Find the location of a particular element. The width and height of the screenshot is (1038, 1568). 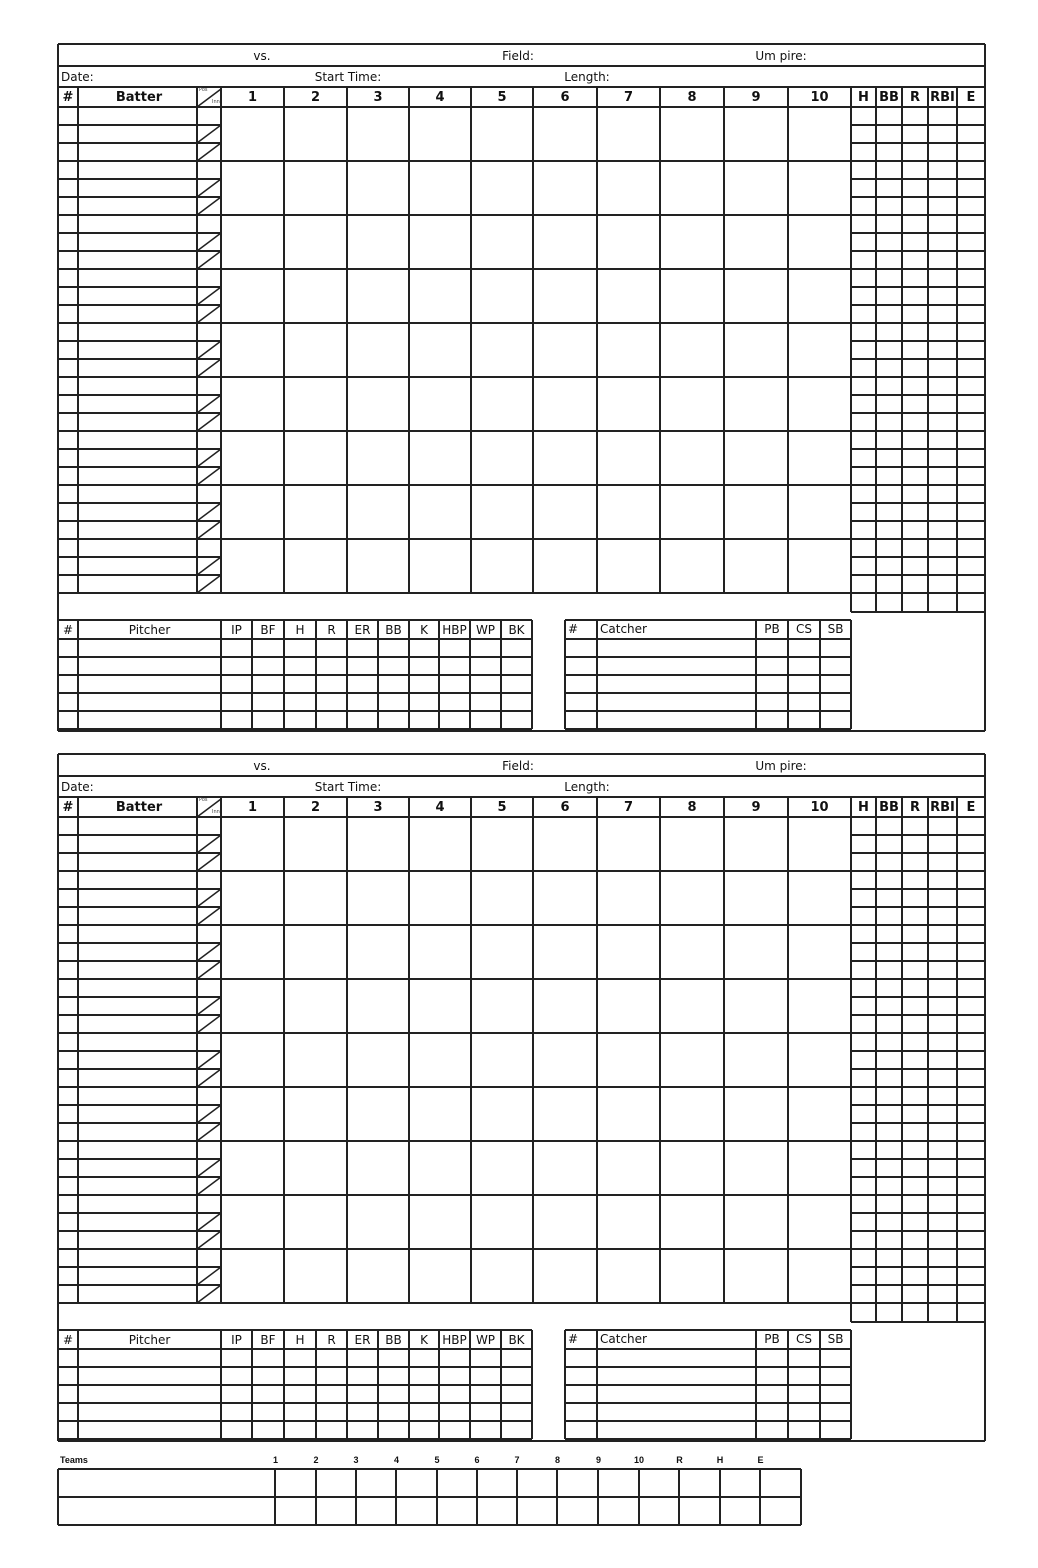

field-label: Field: is located at coordinates (518, 766).